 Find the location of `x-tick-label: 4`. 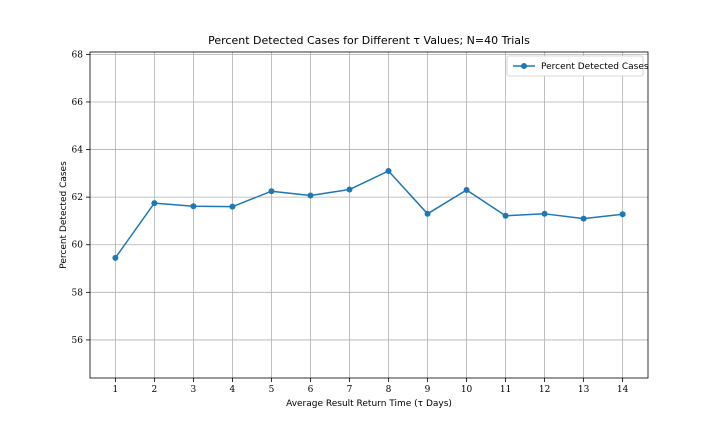

x-tick-label: 4 is located at coordinates (233, 390).